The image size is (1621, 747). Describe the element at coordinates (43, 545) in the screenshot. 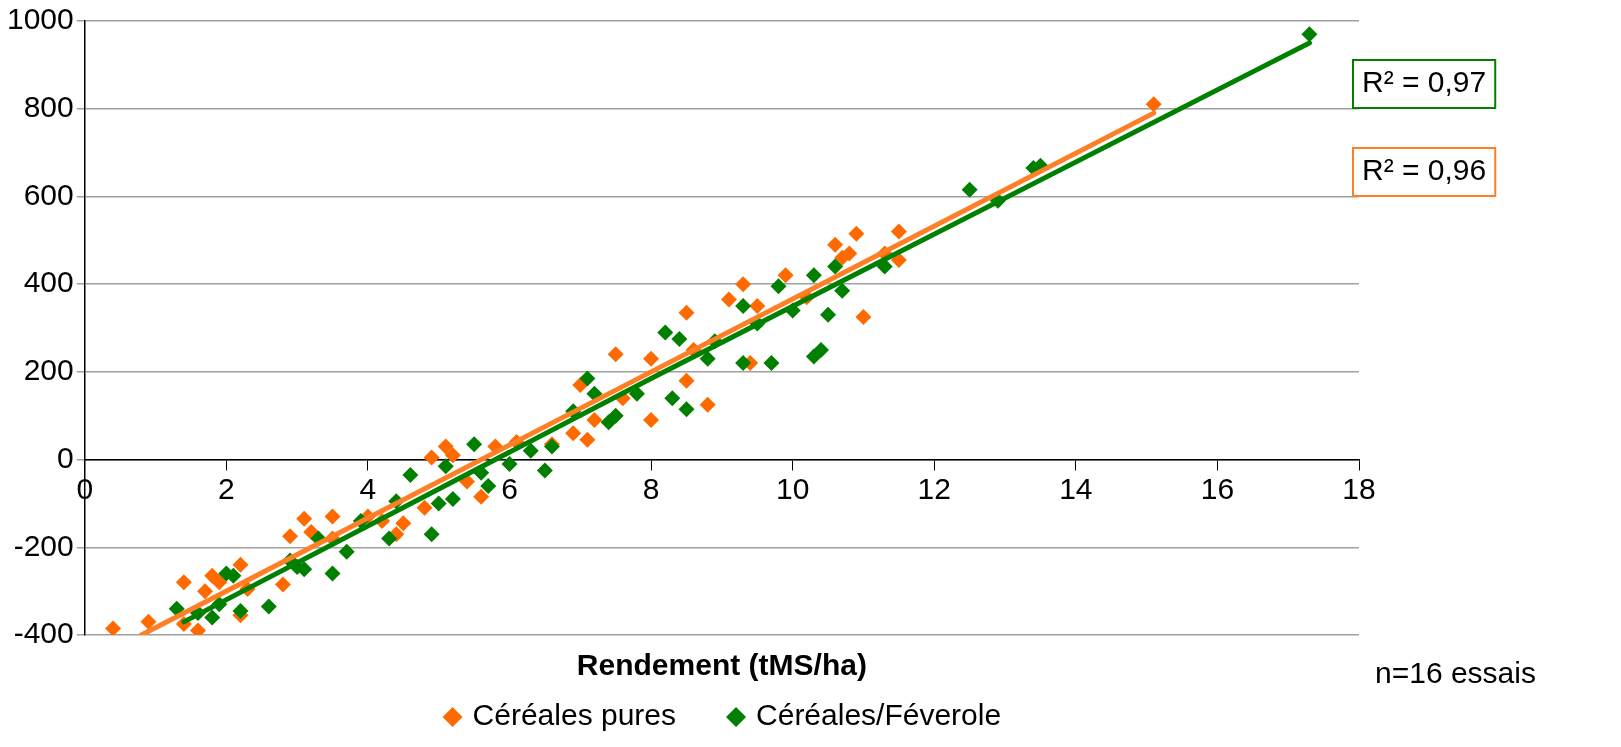

I see `y-tick-label: -200` at that location.